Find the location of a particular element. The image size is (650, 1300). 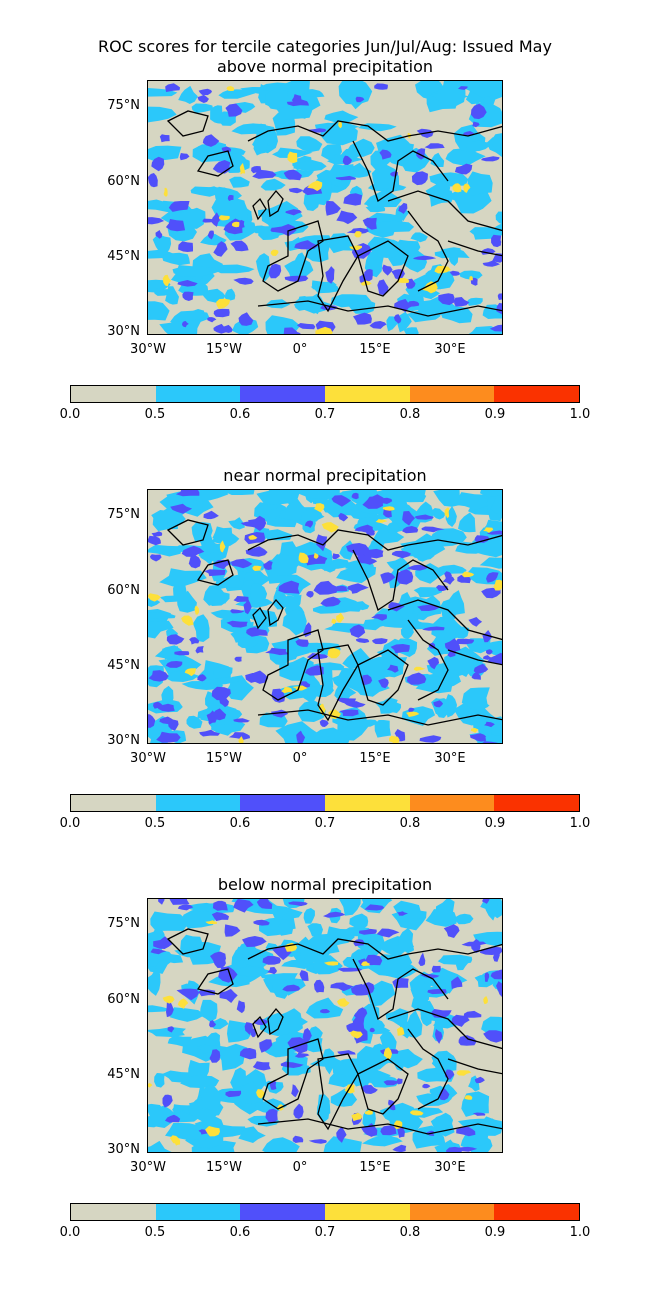

colorbar-label: 1.0 is located at coordinates (580, 414).